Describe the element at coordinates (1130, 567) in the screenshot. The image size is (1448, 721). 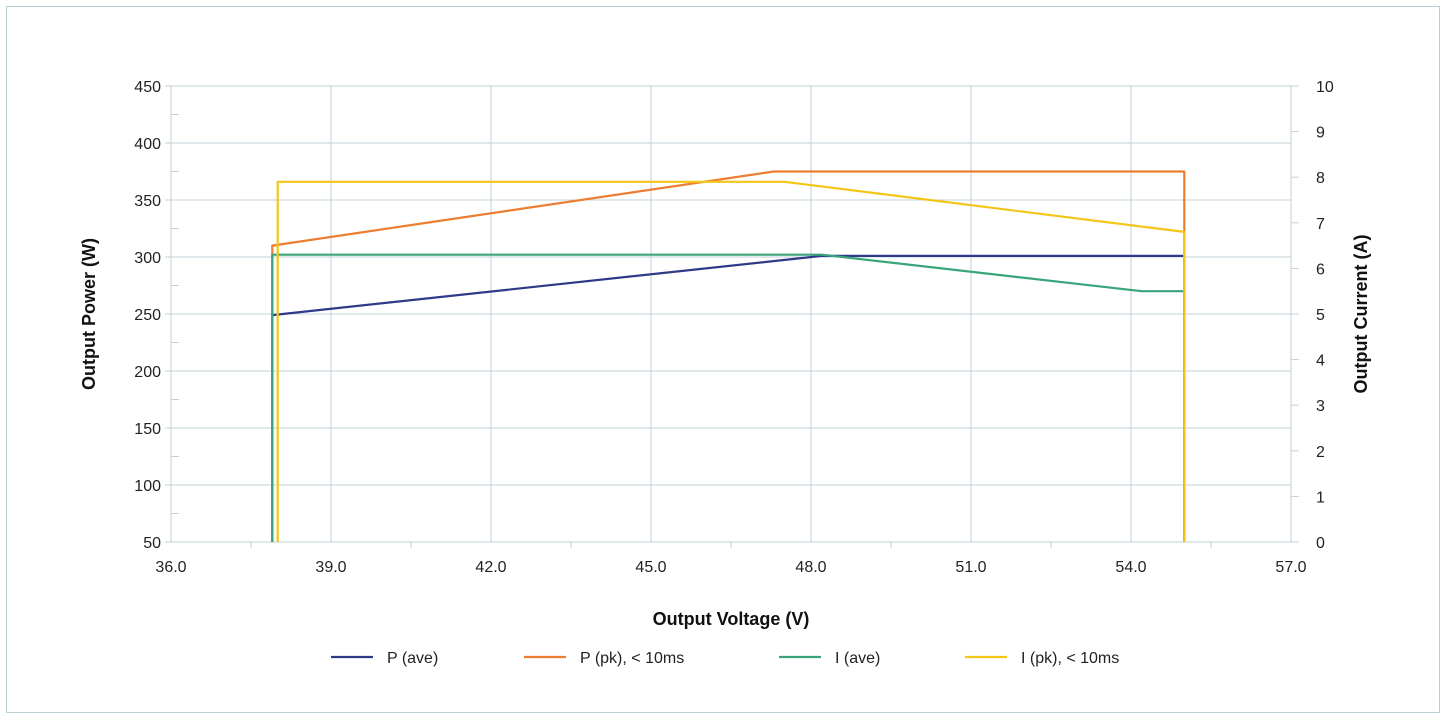
I see `x-tick-label: 54.0` at that location.